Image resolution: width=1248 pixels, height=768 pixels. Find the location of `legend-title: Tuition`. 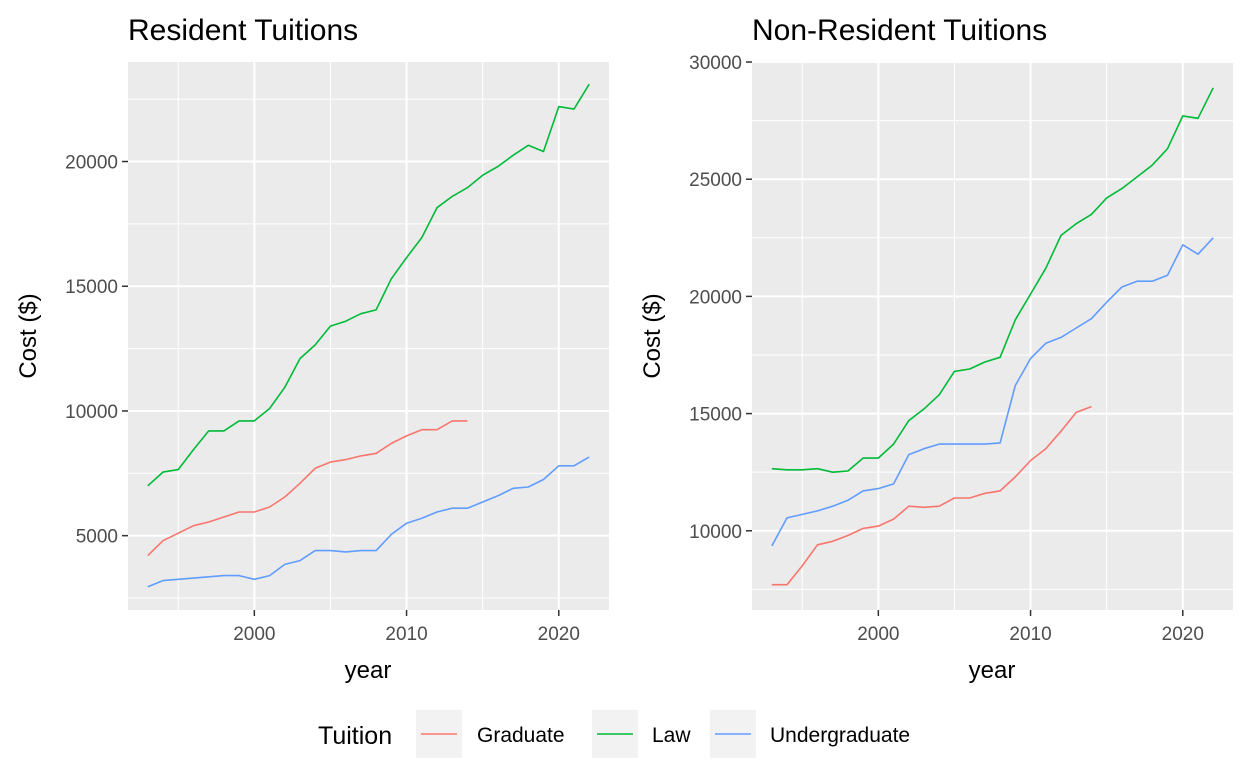

legend-title: Tuition is located at coordinates (355, 736).